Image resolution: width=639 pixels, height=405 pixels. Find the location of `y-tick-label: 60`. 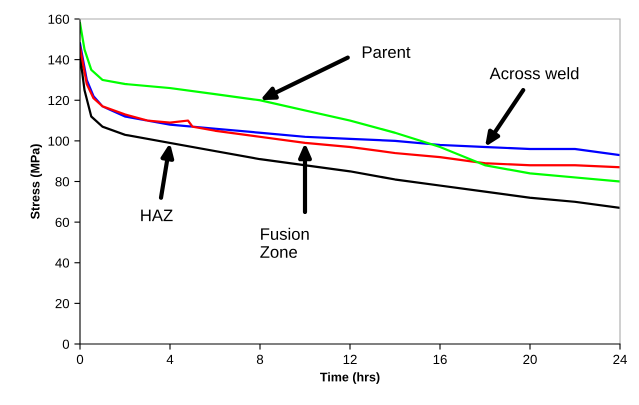

y-tick-label: 60 is located at coordinates (63, 223).